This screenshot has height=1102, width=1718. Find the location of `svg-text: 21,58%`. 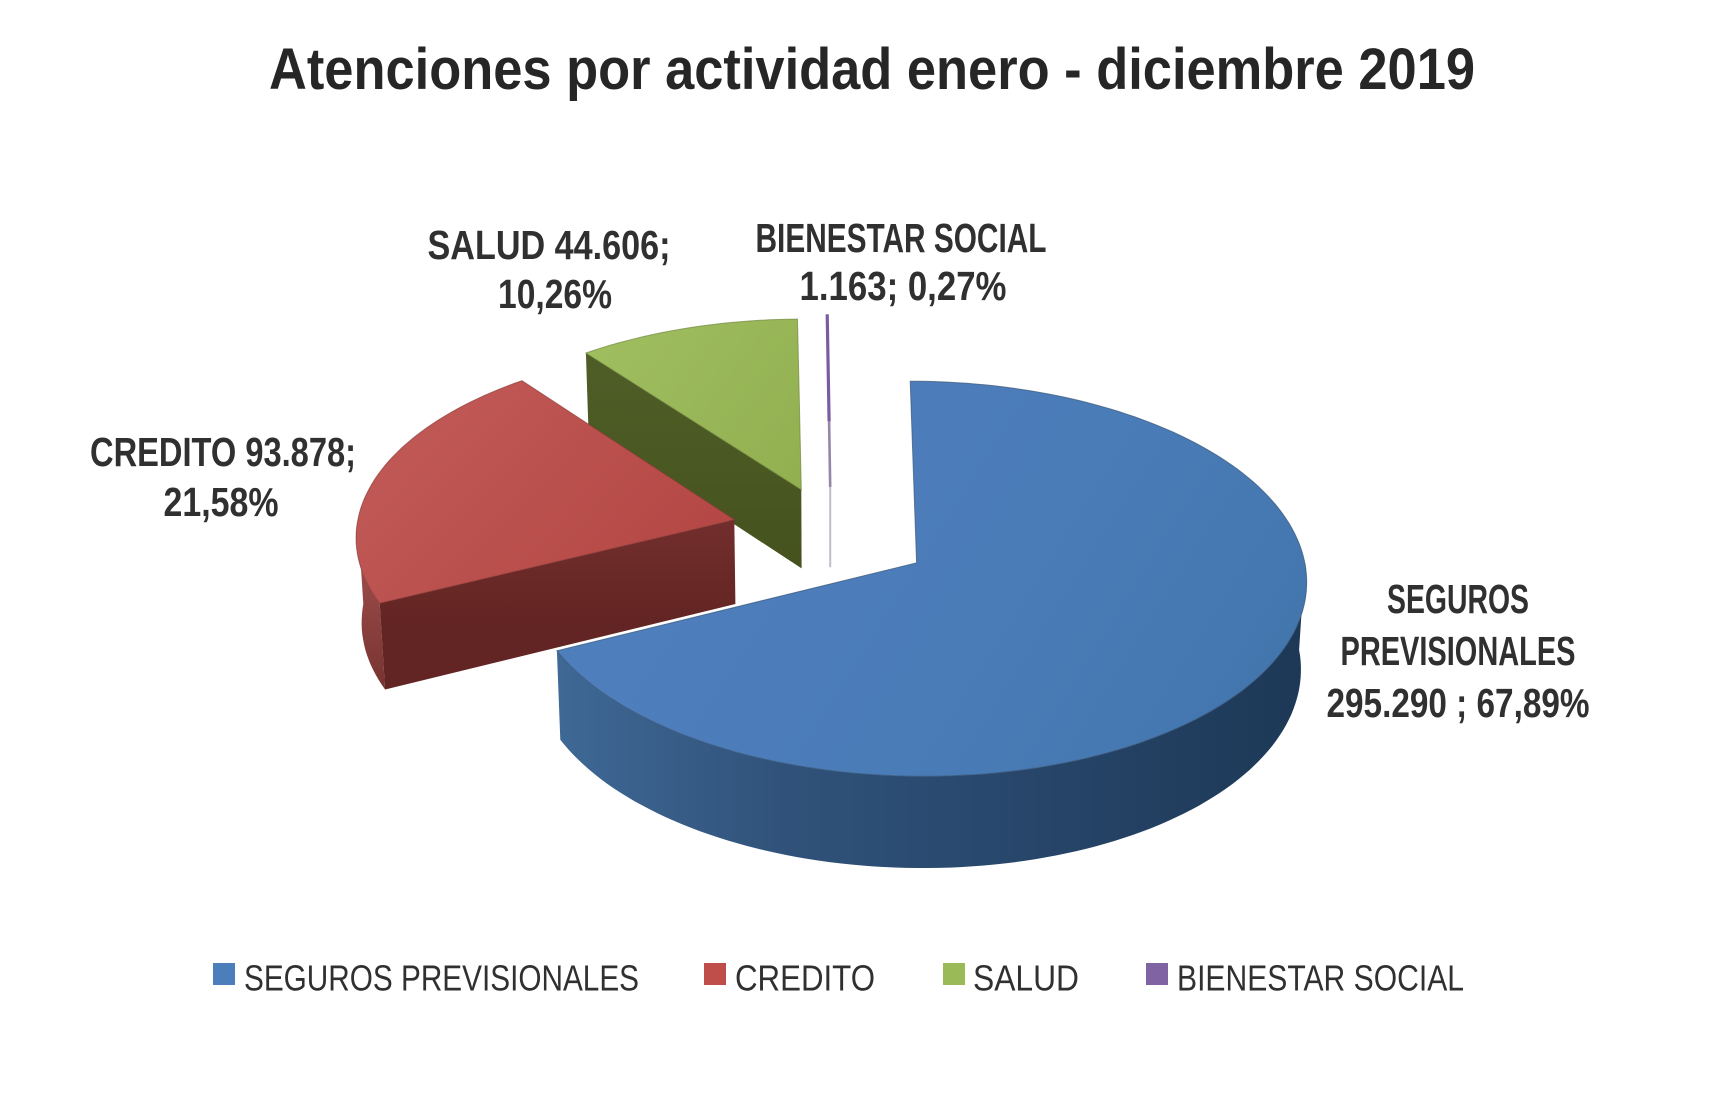

svg-text: 21,58% is located at coordinates (221, 502).